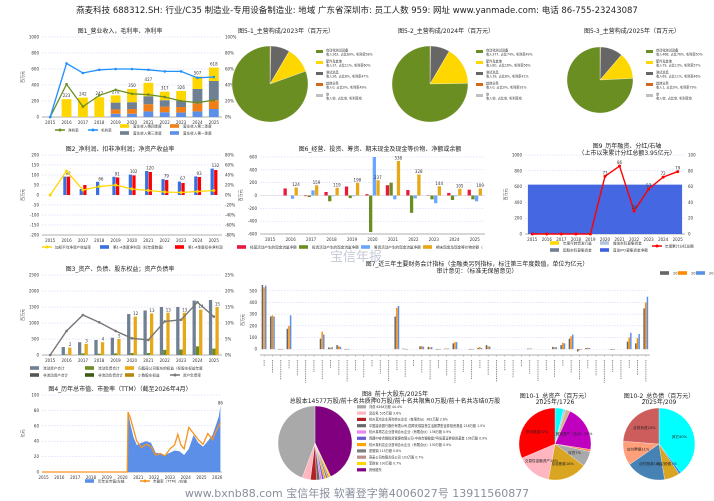 Image resolution: width=714 pixels, height=501 pixels. Describe the element at coordinates (37, 410) in the screenshot. I see `y-tick-label: 80` at that location.